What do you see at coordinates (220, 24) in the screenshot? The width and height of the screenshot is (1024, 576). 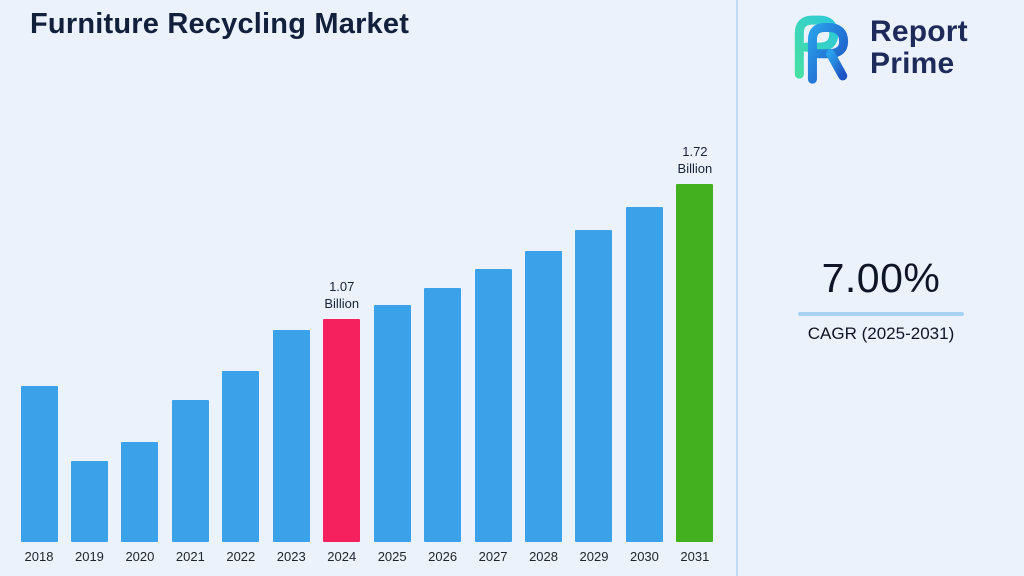 I see `page-title: Furniture Recycling Market` at bounding box center [220, 24].